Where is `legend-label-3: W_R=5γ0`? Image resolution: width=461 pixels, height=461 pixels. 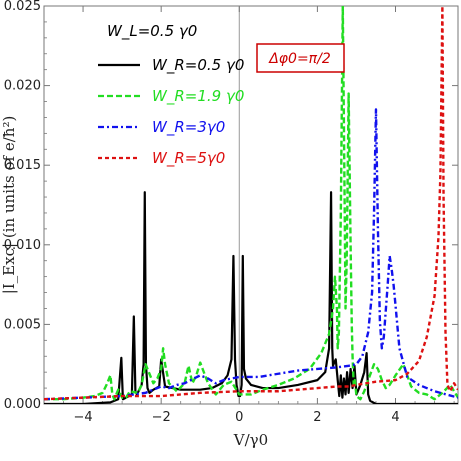
legend-label-3: W_R=5γ0 is located at coordinates (188, 158).